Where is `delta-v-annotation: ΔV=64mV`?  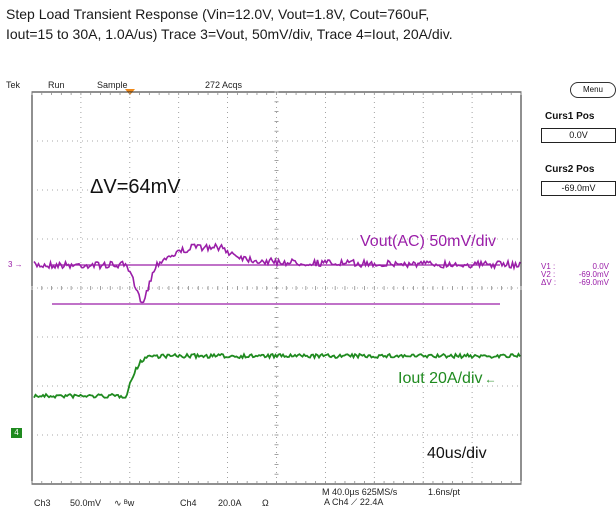 delta-v-annotation: ΔV=64mV is located at coordinates (135, 187).